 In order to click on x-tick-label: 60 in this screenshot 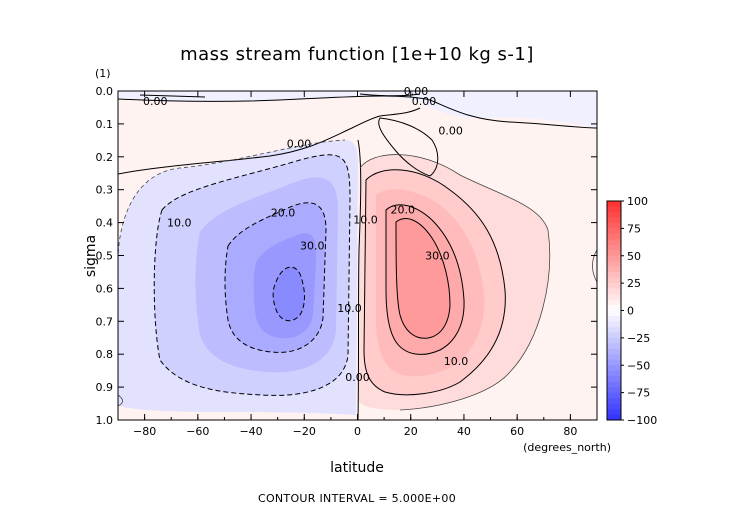, I will do `click(517, 431)`.